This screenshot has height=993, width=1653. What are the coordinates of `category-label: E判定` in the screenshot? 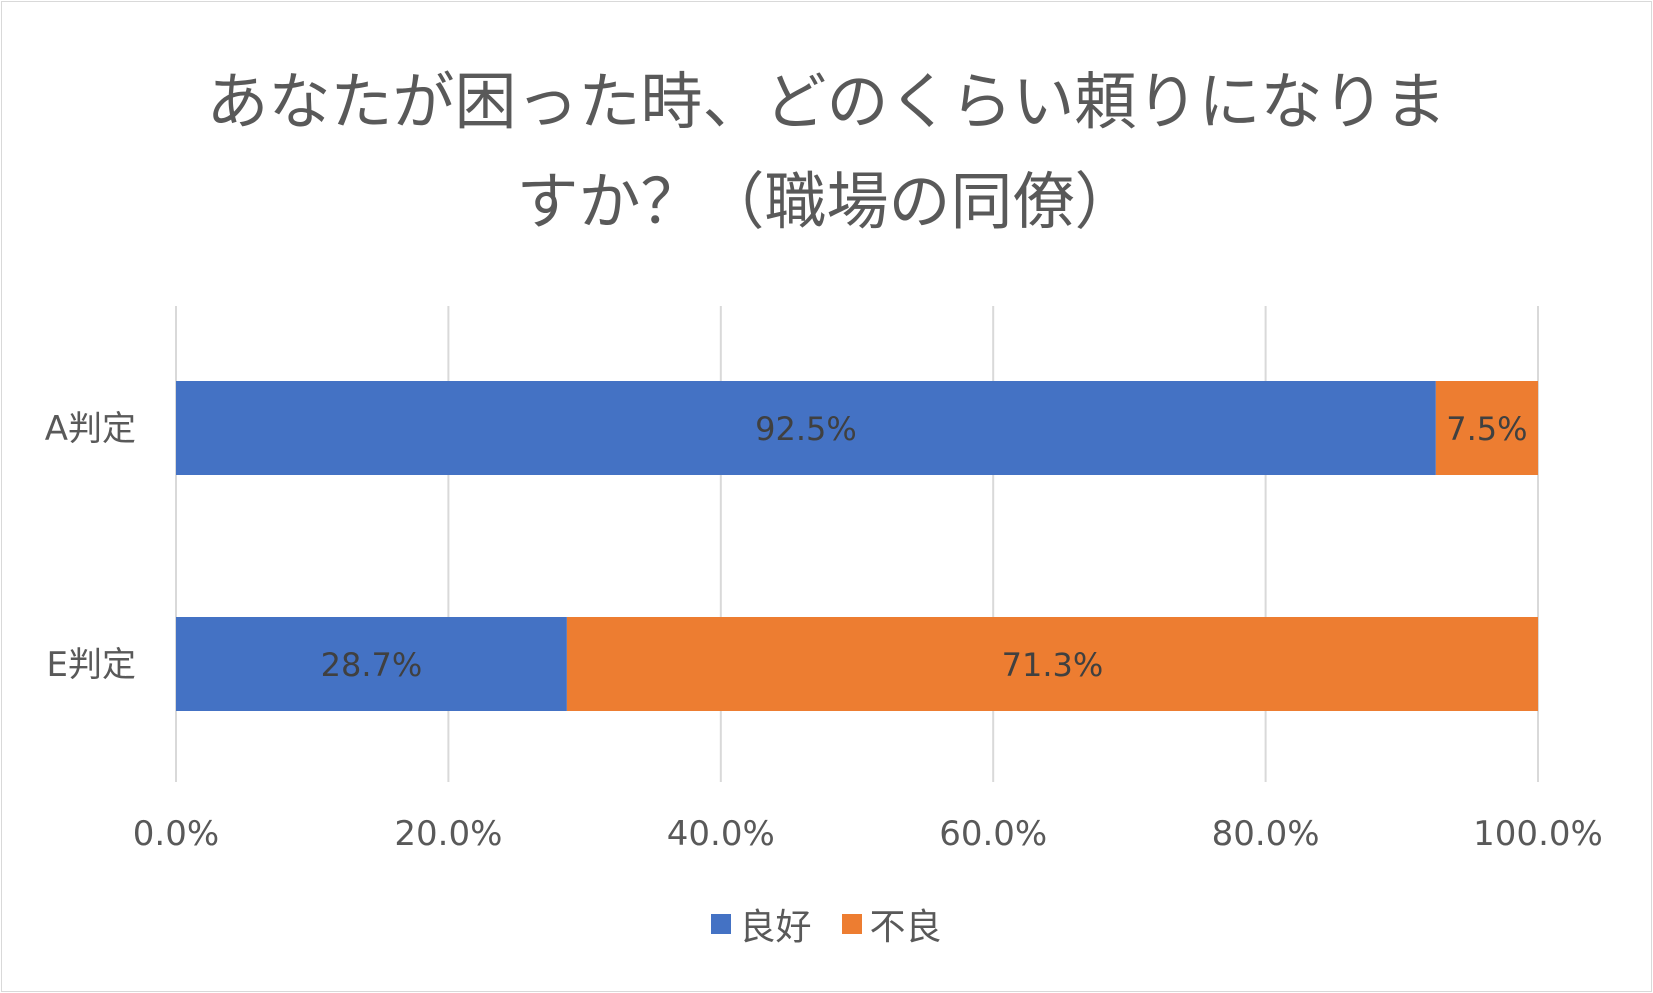 It's located at (91, 665).